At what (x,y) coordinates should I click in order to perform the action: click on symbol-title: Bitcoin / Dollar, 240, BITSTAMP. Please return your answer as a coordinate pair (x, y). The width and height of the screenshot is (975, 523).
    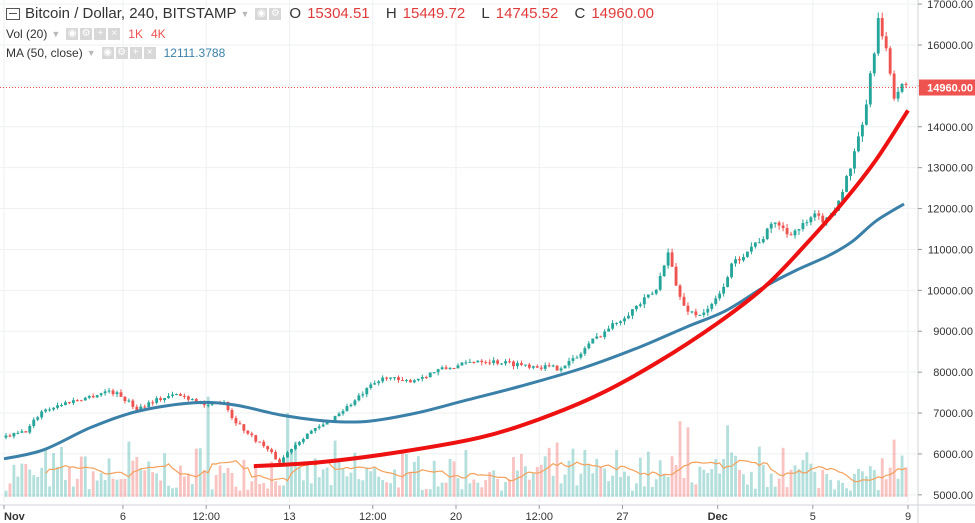
    Looking at the image, I should click on (131, 13).